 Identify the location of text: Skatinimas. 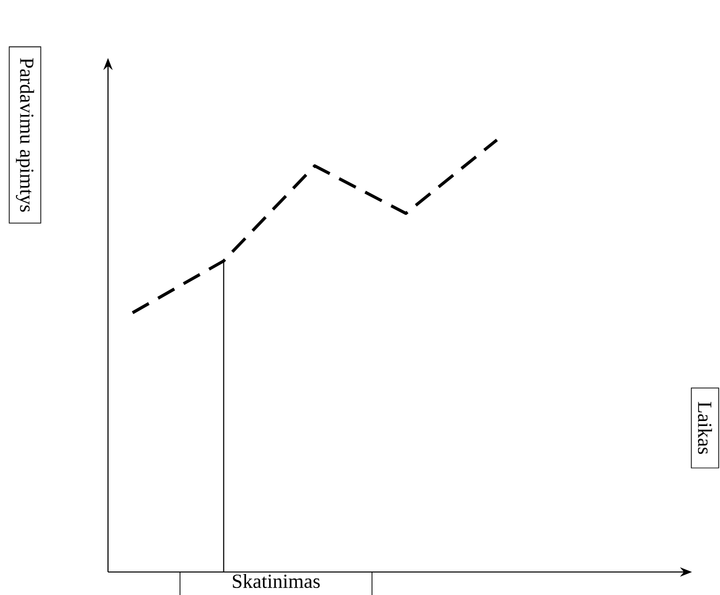
(276, 581).